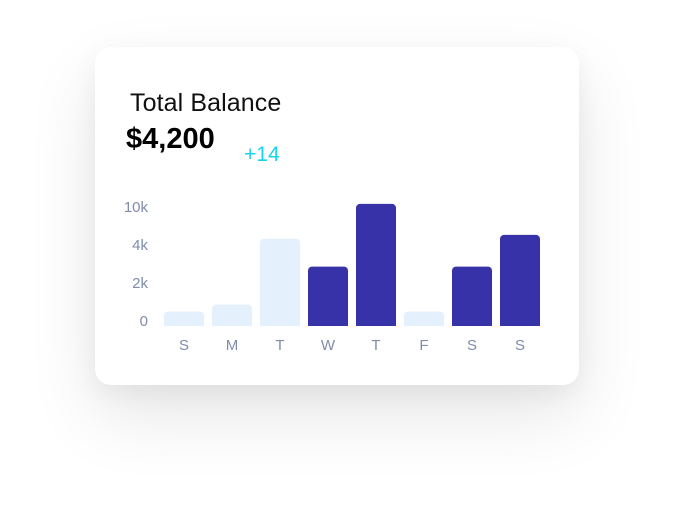 The width and height of the screenshot is (674, 524). I want to click on bars, so click(355, 267).